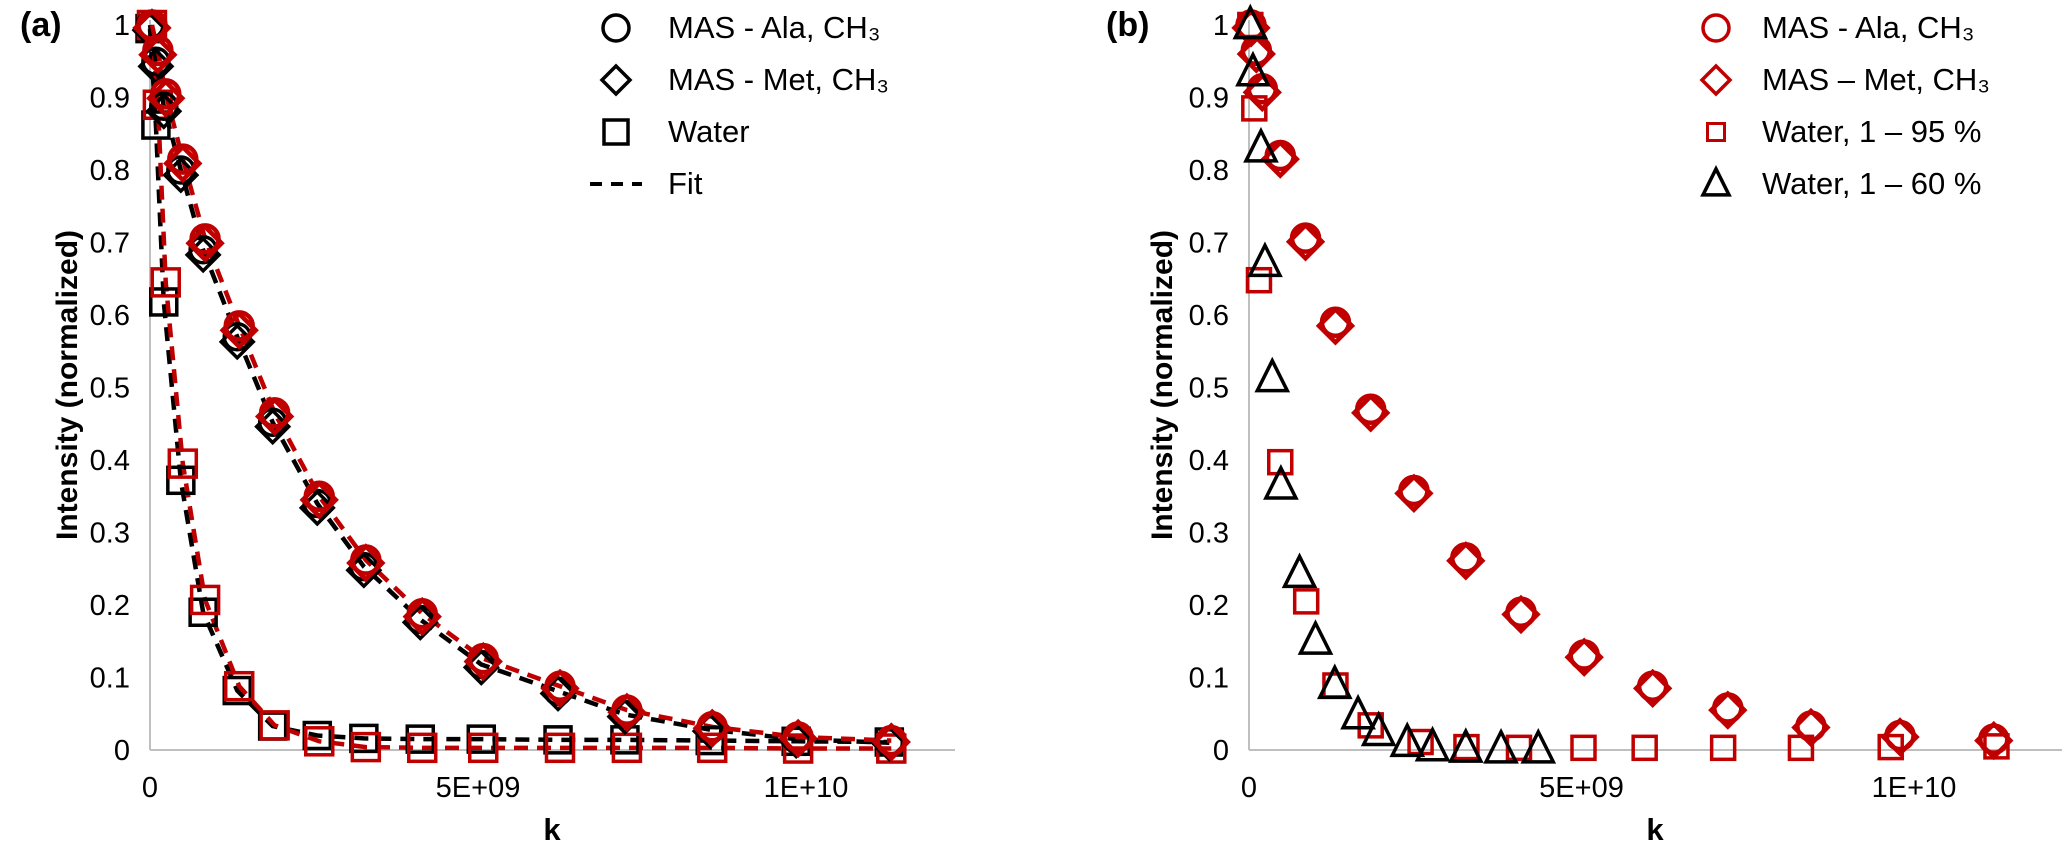 The image size is (2067, 849). Describe the element at coordinates (552, 829) in the screenshot. I see `panel-a-x-axis-title: k` at that location.